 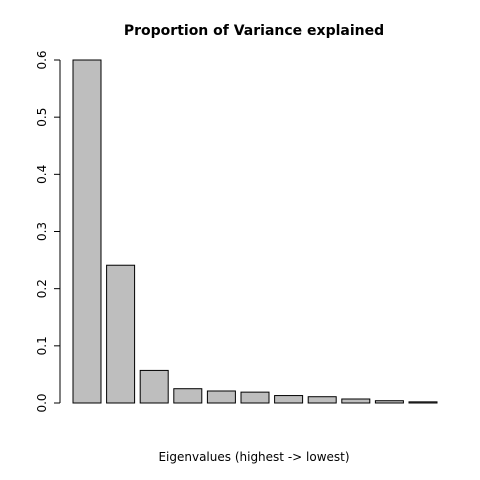 I want to click on x-axis-label: Eigenvalues (highest -> lowest), so click(x=253, y=457).